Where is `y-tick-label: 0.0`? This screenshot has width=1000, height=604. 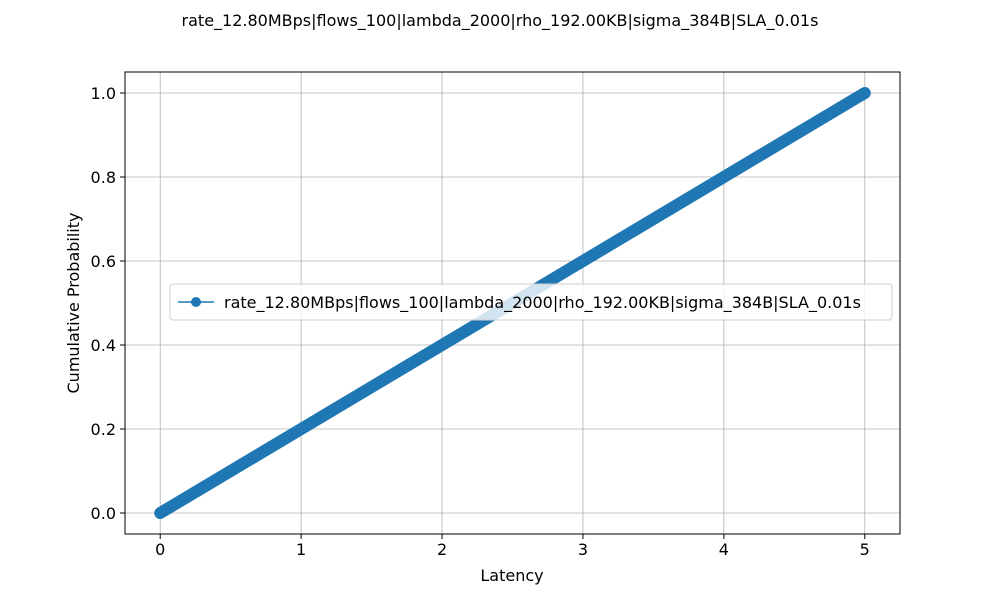
y-tick-label: 0.0 is located at coordinates (103, 513).